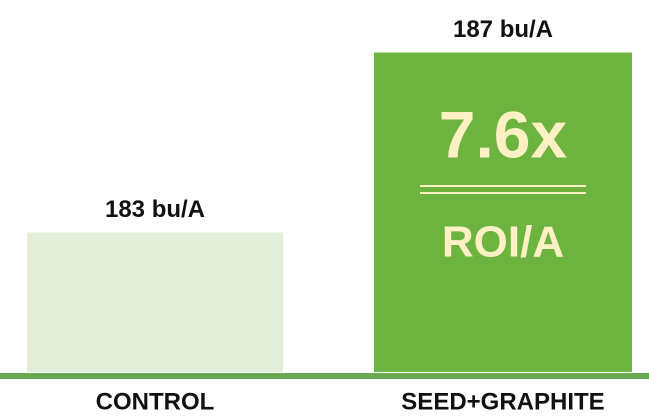 This screenshot has width=649, height=418. I want to click on bar, so click(155, 302).